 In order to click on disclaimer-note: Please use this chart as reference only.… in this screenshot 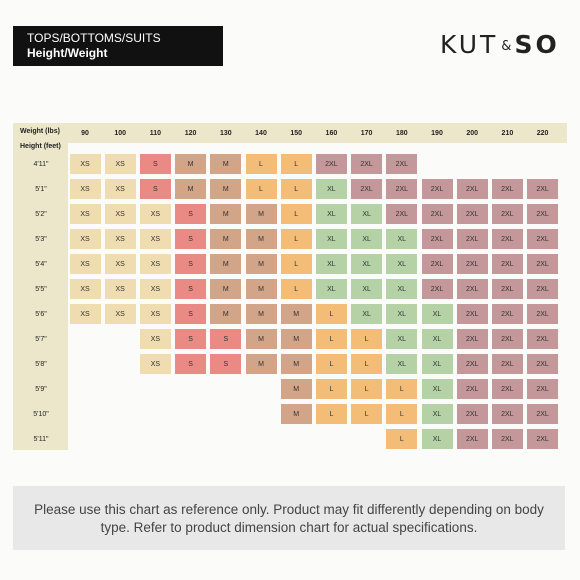, I will do `click(289, 518)`.